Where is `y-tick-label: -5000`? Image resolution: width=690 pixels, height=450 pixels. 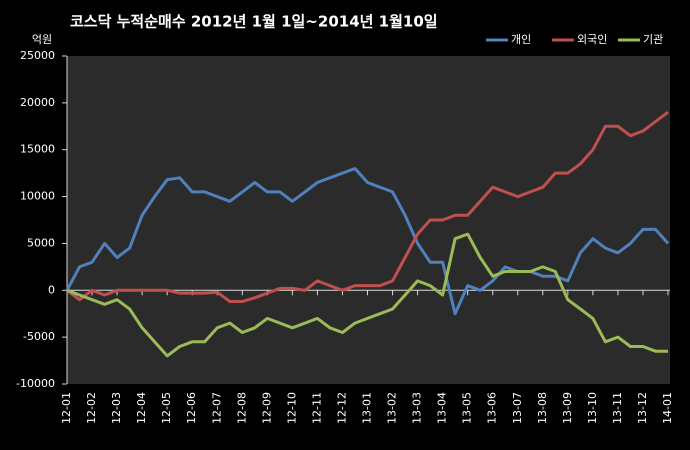
y-tick-label: -5000 is located at coordinates (39, 336).